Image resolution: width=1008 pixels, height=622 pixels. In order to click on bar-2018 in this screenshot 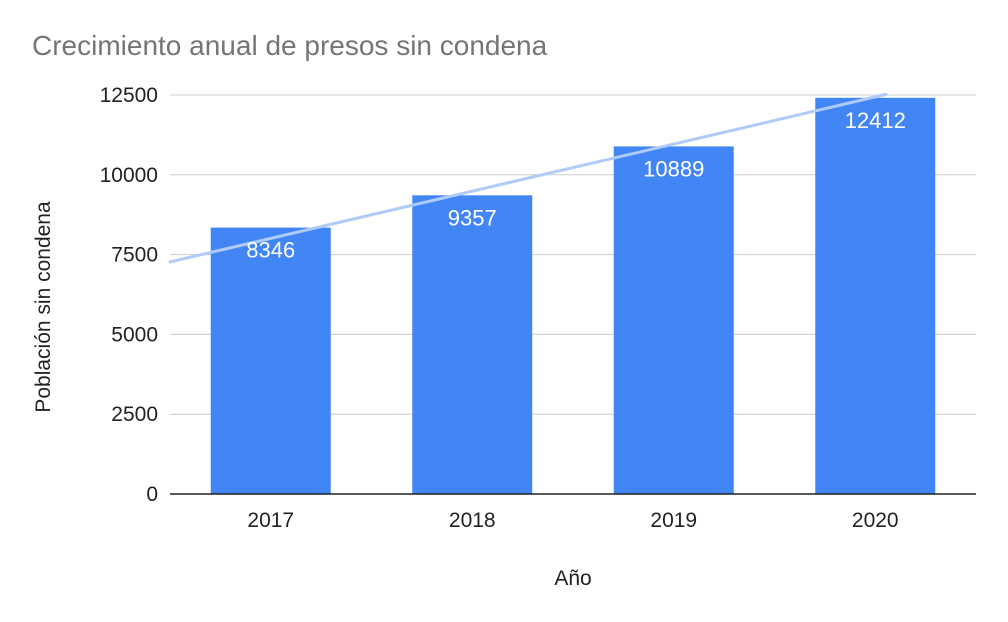, I will do `click(472, 344)`.